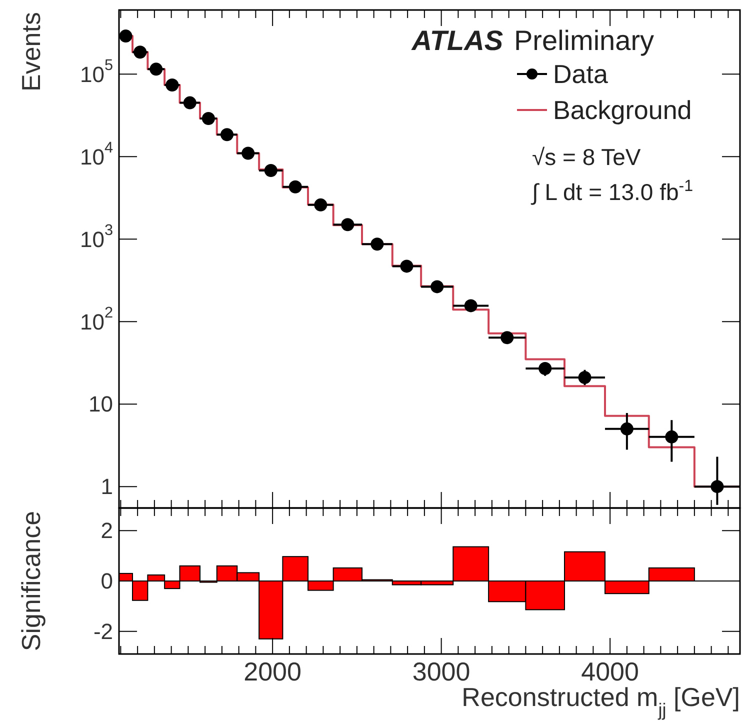 The image size is (752, 728). What do you see at coordinates (96, 72) in the screenshot?
I see `y-tick-label: 10$^{5}$` at bounding box center [96, 72].